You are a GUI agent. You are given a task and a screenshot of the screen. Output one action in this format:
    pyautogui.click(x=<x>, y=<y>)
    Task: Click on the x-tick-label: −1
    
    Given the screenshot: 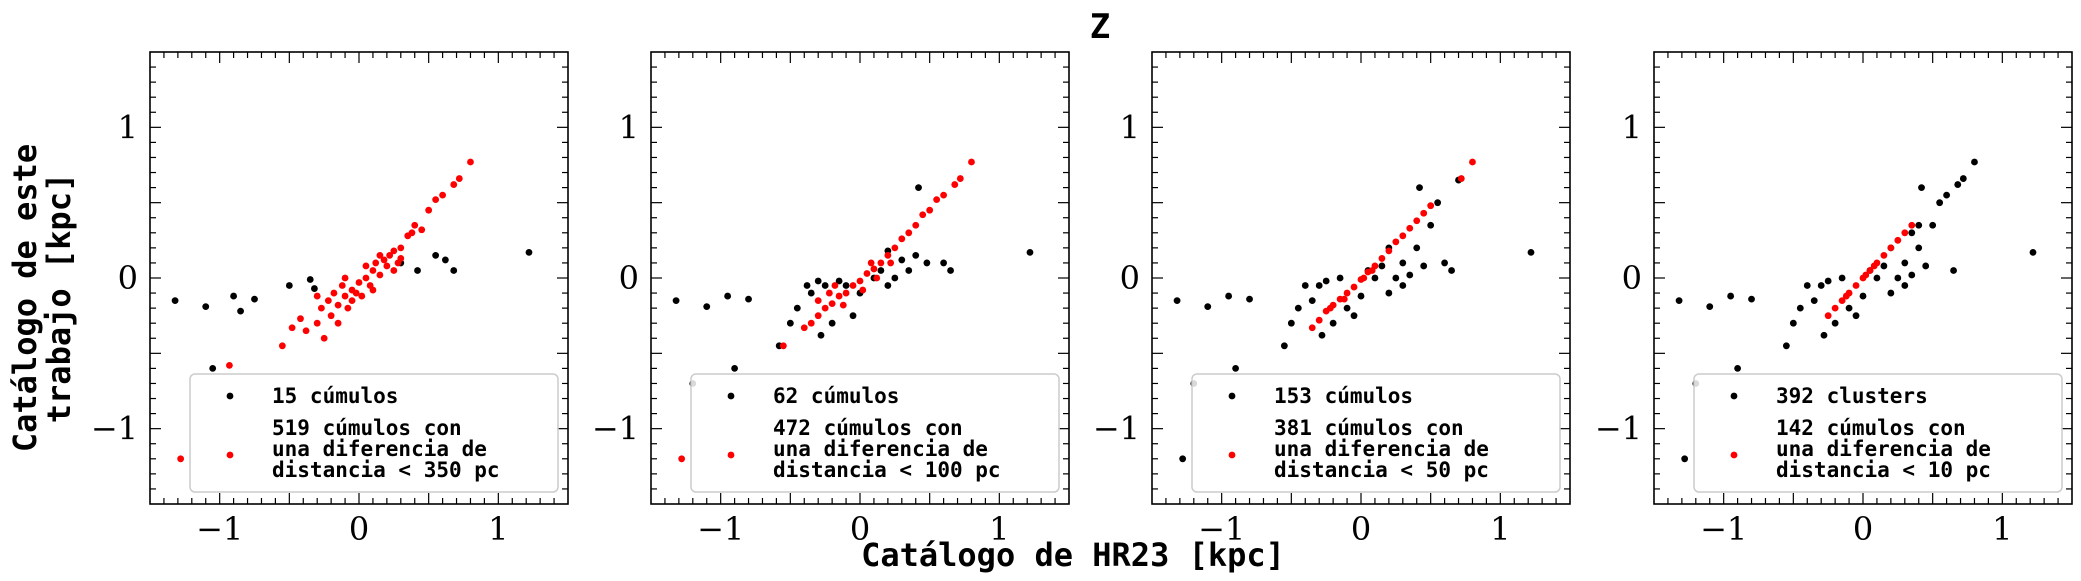 What is the action you would take?
    pyautogui.click(x=1221, y=529)
    